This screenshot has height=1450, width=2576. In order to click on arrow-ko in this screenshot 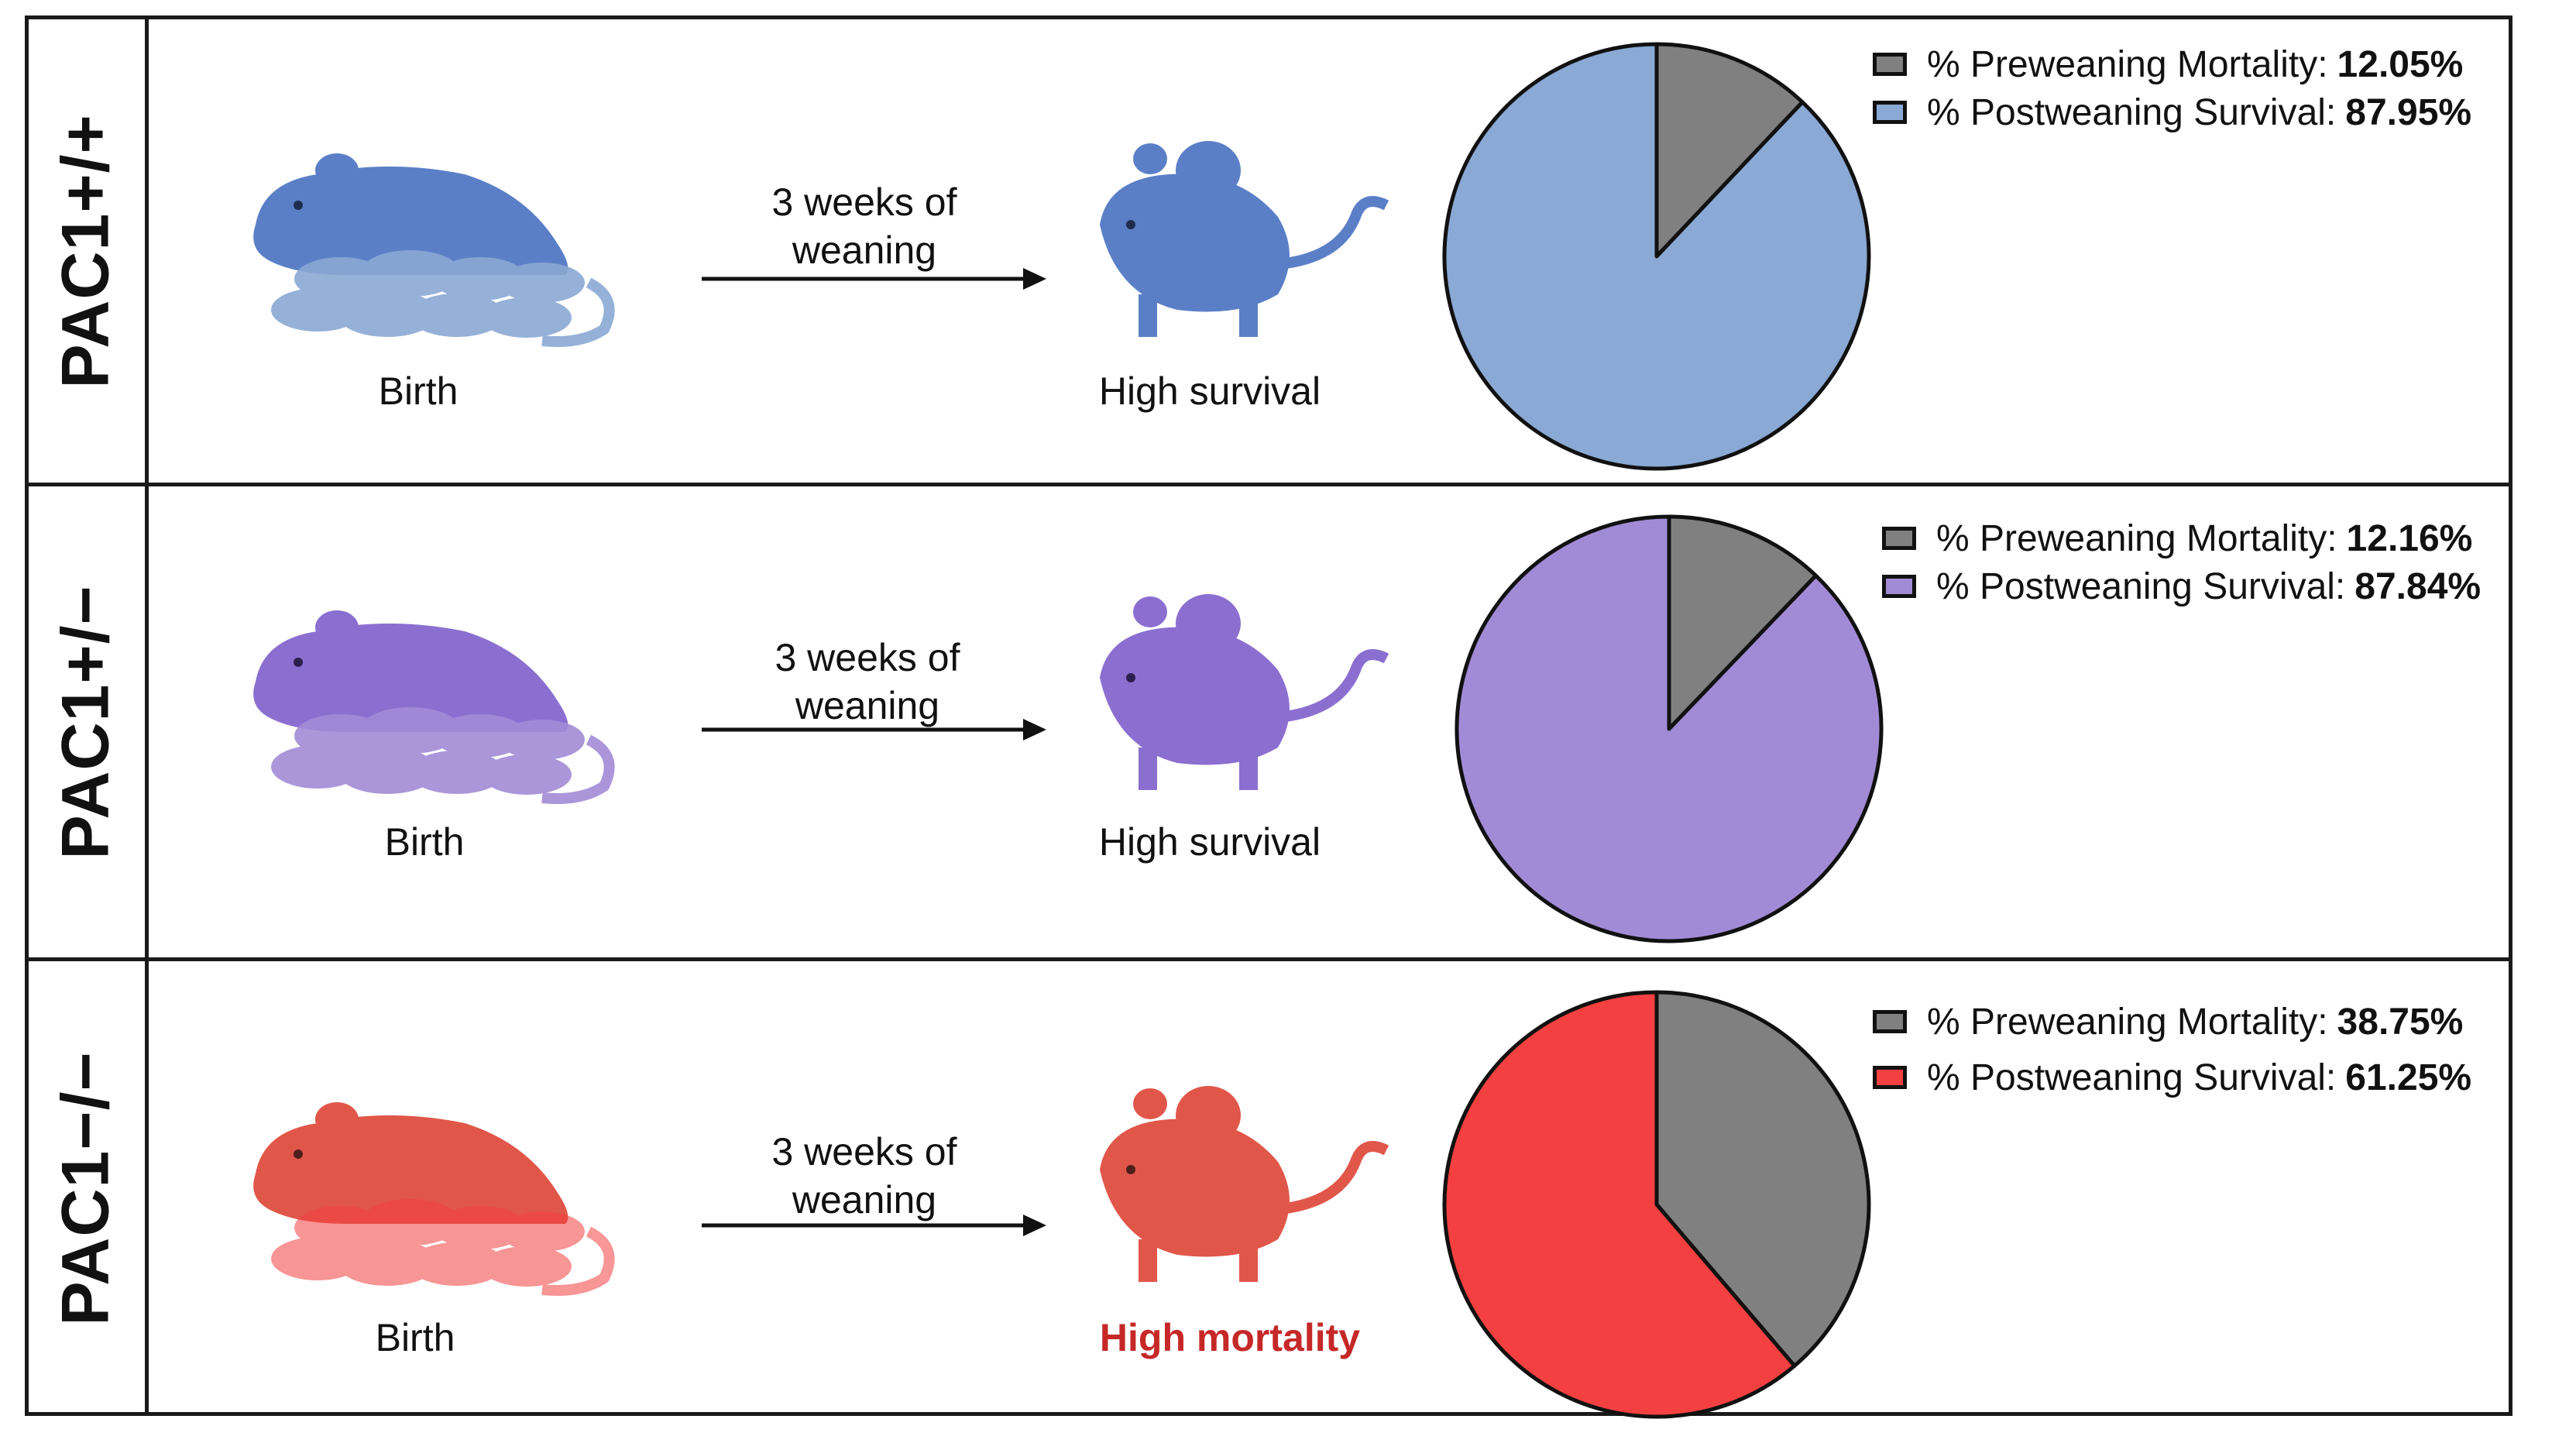, I will do `click(874, 1225)`.